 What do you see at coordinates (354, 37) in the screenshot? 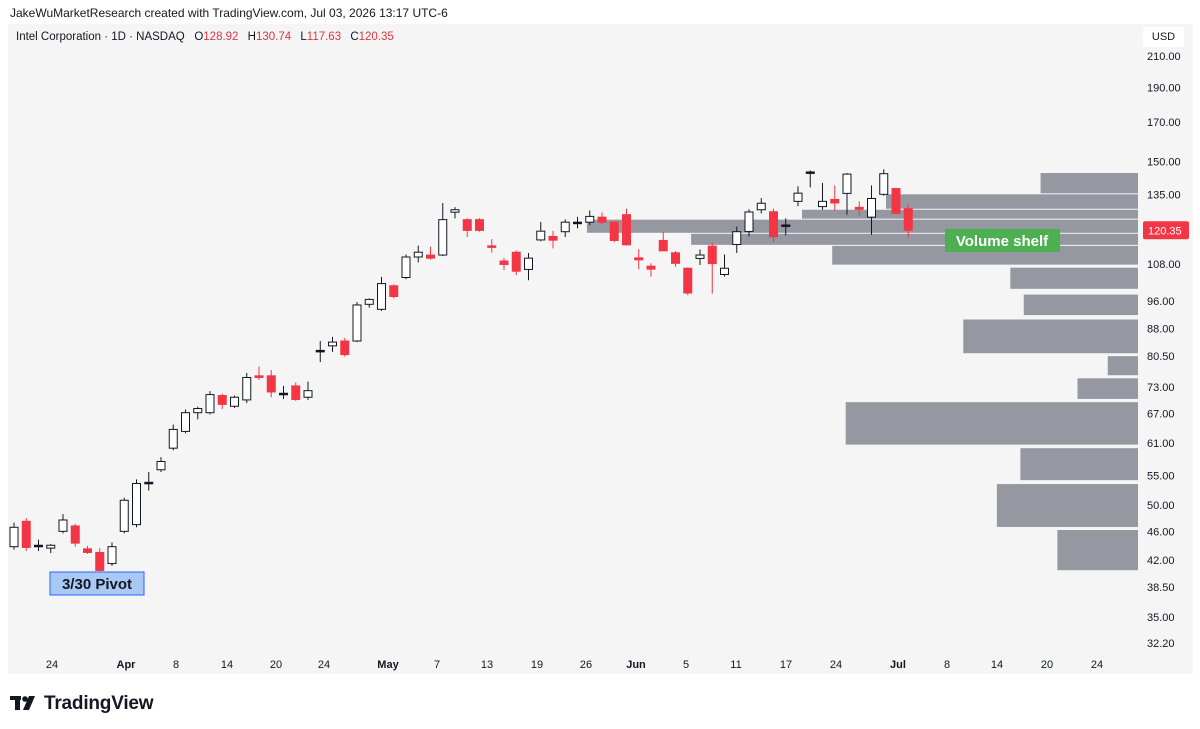
I see `close-label: C` at bounding box center [354, 37].